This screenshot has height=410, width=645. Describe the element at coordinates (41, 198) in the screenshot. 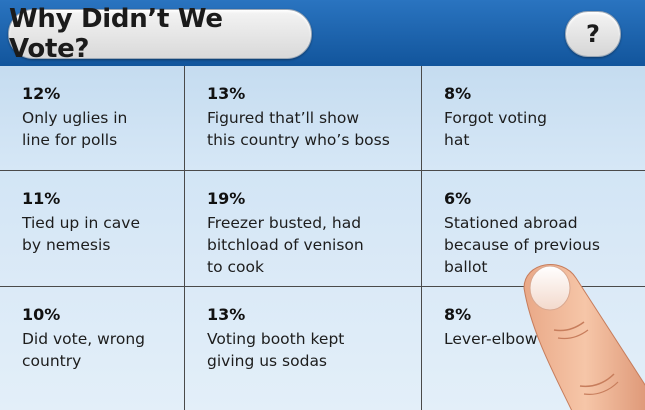

I see `reason-percent: 11%` at that location.